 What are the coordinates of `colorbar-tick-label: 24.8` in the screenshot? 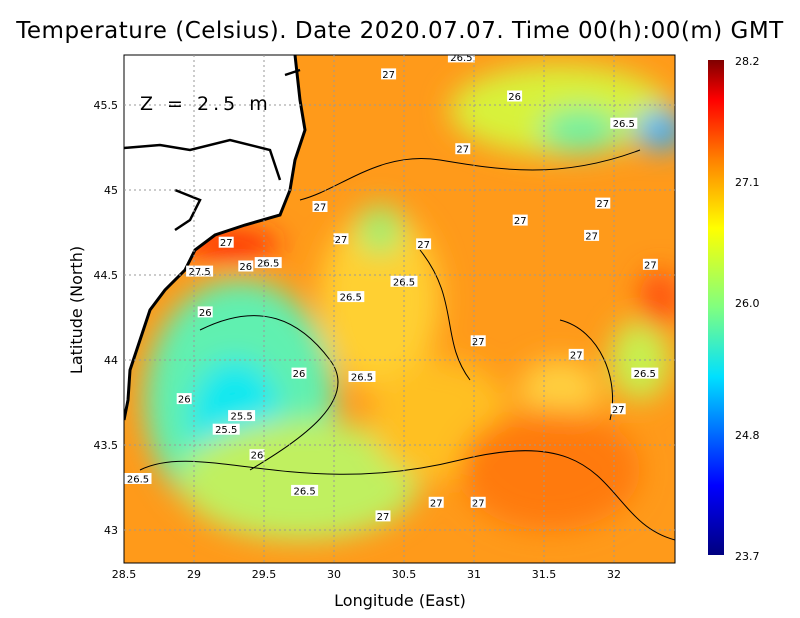 It's located at (747, 435).